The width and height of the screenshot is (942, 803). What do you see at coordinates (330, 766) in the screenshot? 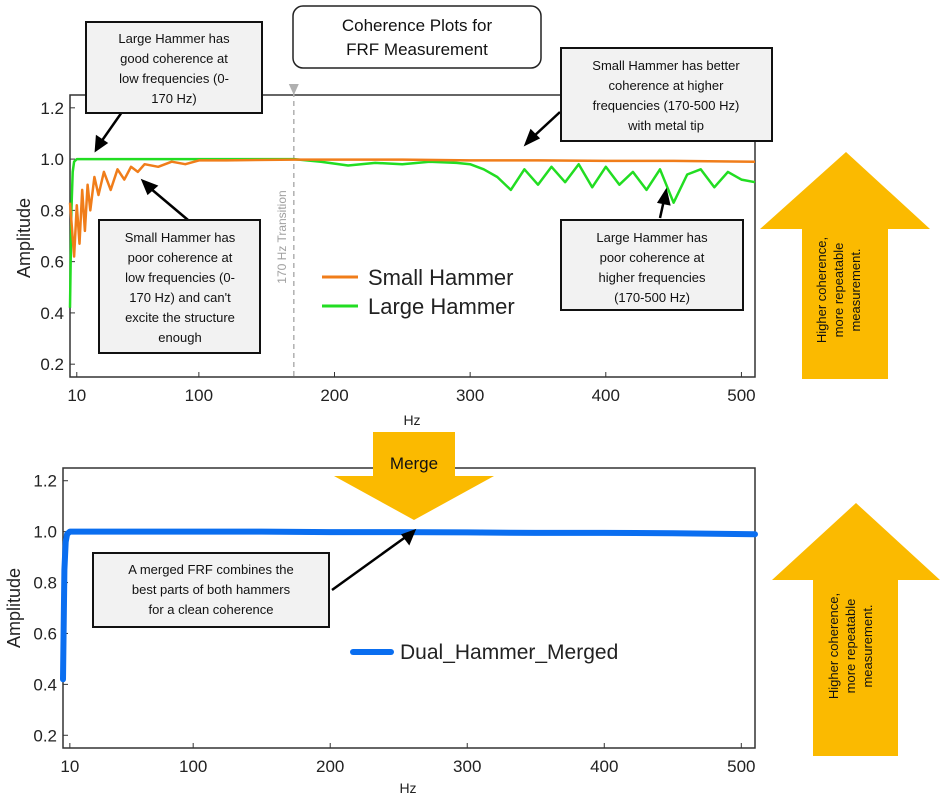
I see `bottom-xtick-label-2: 200` at bounding box center [330, 766].